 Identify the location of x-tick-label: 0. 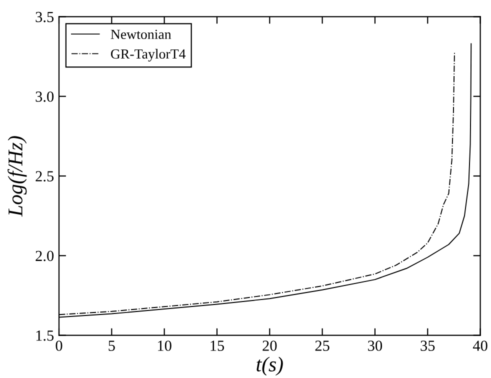
(59, 345).